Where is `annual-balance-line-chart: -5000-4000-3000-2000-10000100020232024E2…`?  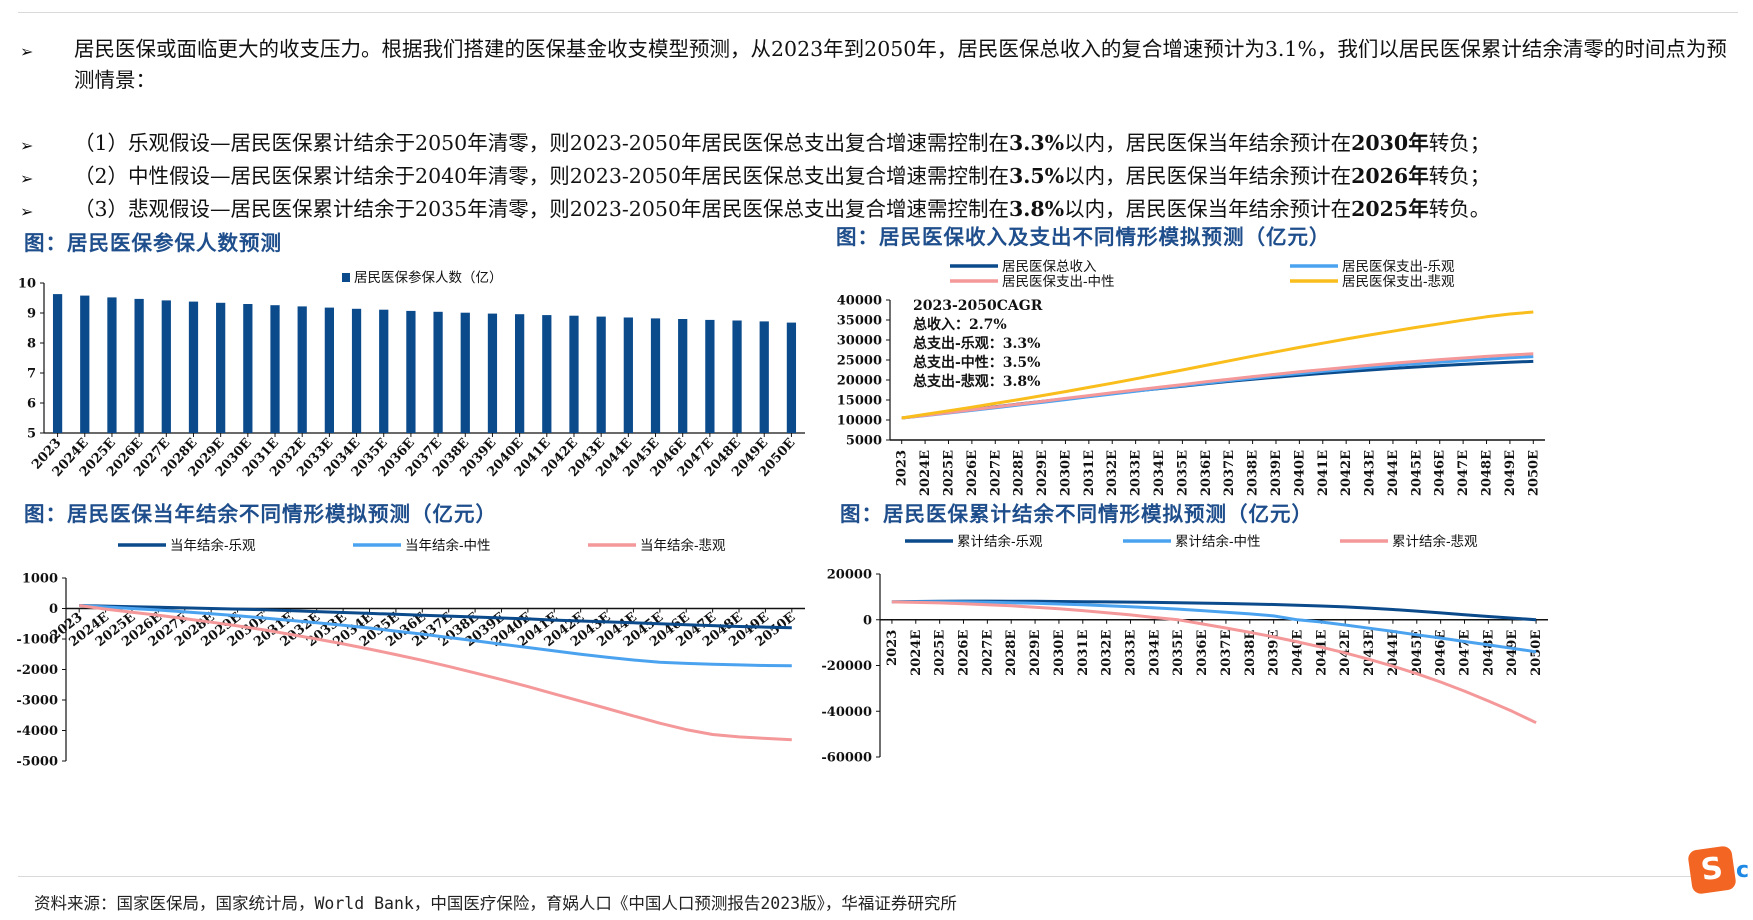
annual-balance-line-chart: -5000-4000-3000-2000-10000100020232024E2… is located at coordinates (410, 653).